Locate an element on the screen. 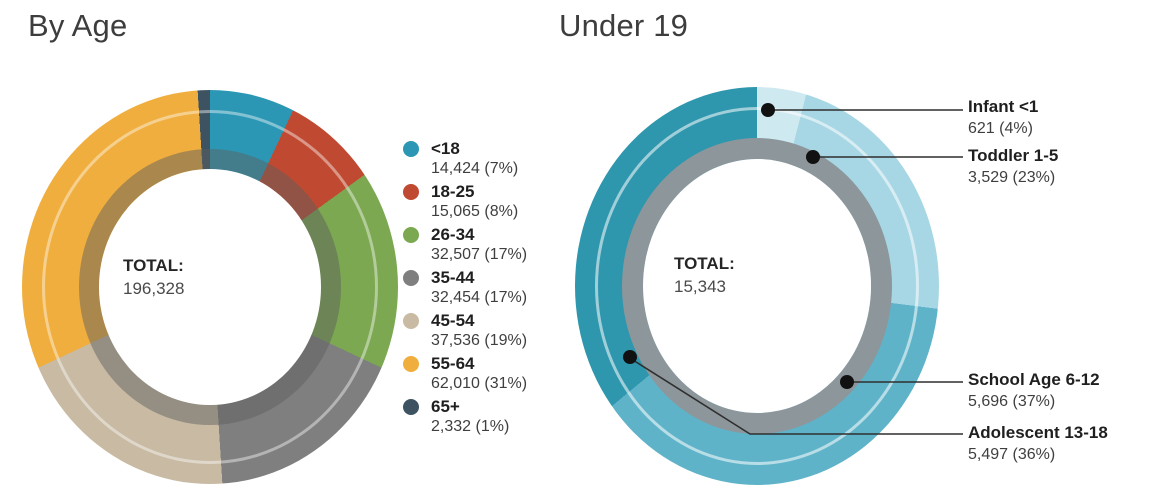 This screenshot has width=1152, height=488. legend-label: <18 is located at coordinates (445, 148).